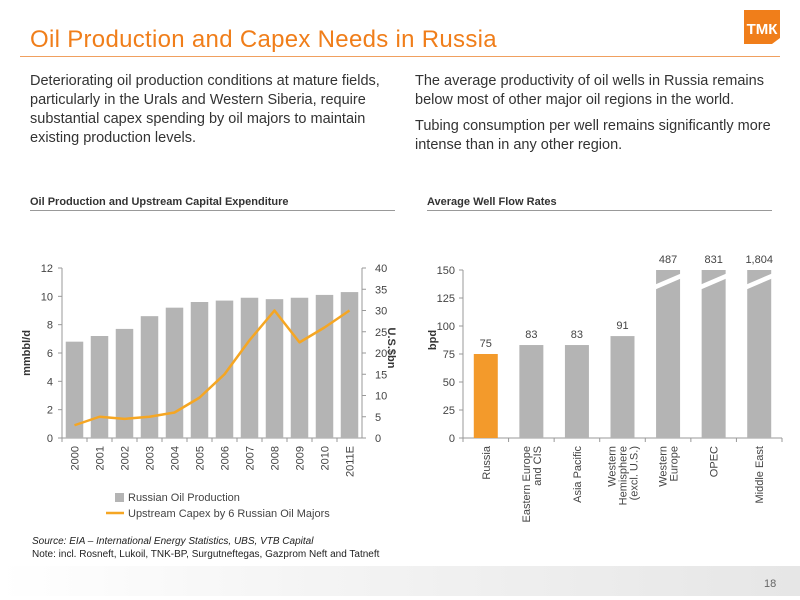 The width and height of the screenshot is (800, 600). I want to click on chart2-x-tick-label: Russia, so click(487, 462).